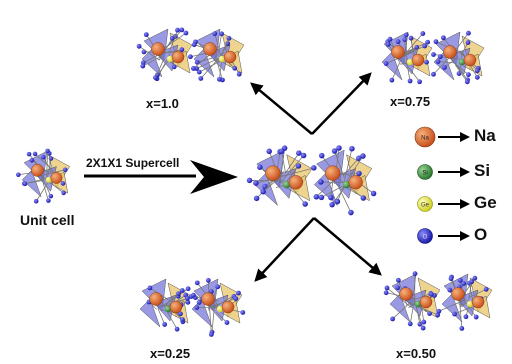 This screenshot has width=512, height=364. I want to click on legend-si-atom, so click(425, 172).